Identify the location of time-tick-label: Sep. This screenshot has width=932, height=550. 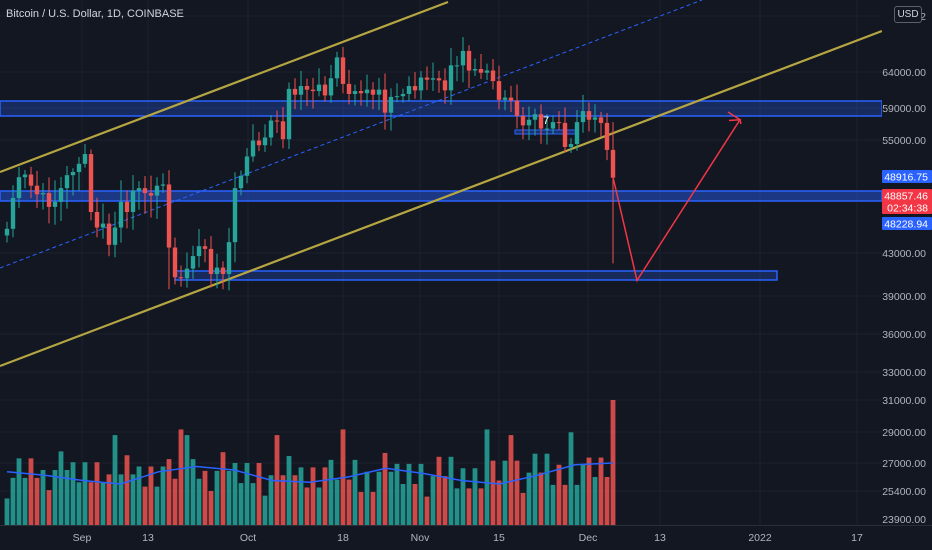
(82, 538).